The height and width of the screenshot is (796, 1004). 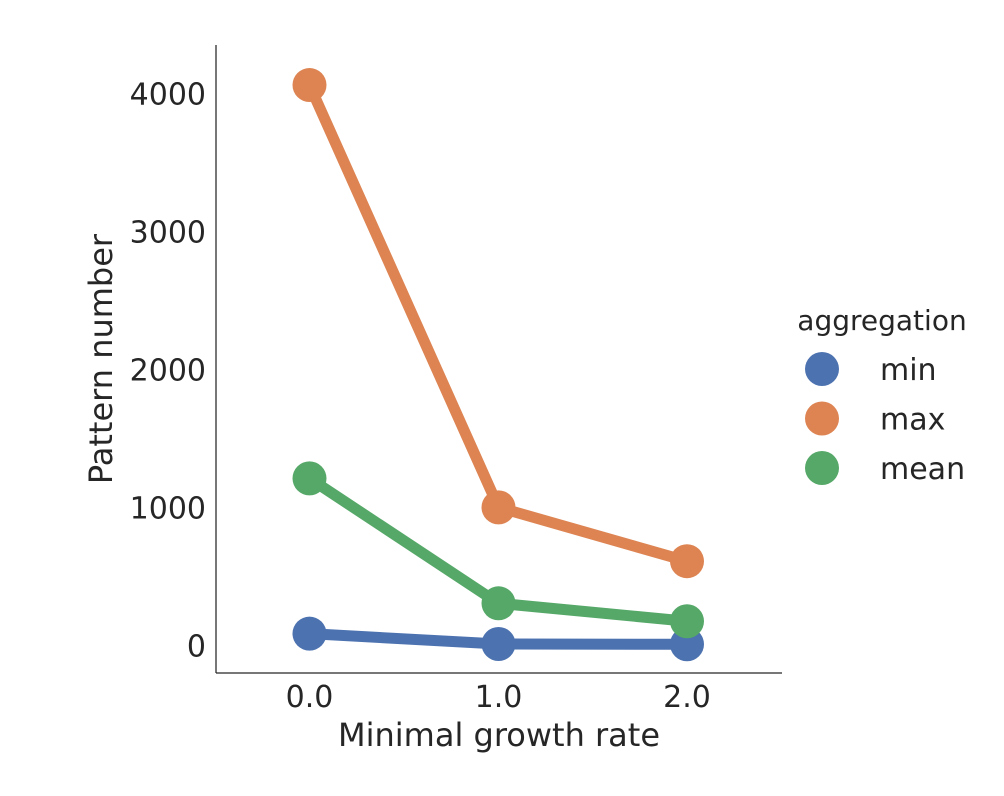 I want to click on y-tick-label: 4000, so click(x=168, y=94).